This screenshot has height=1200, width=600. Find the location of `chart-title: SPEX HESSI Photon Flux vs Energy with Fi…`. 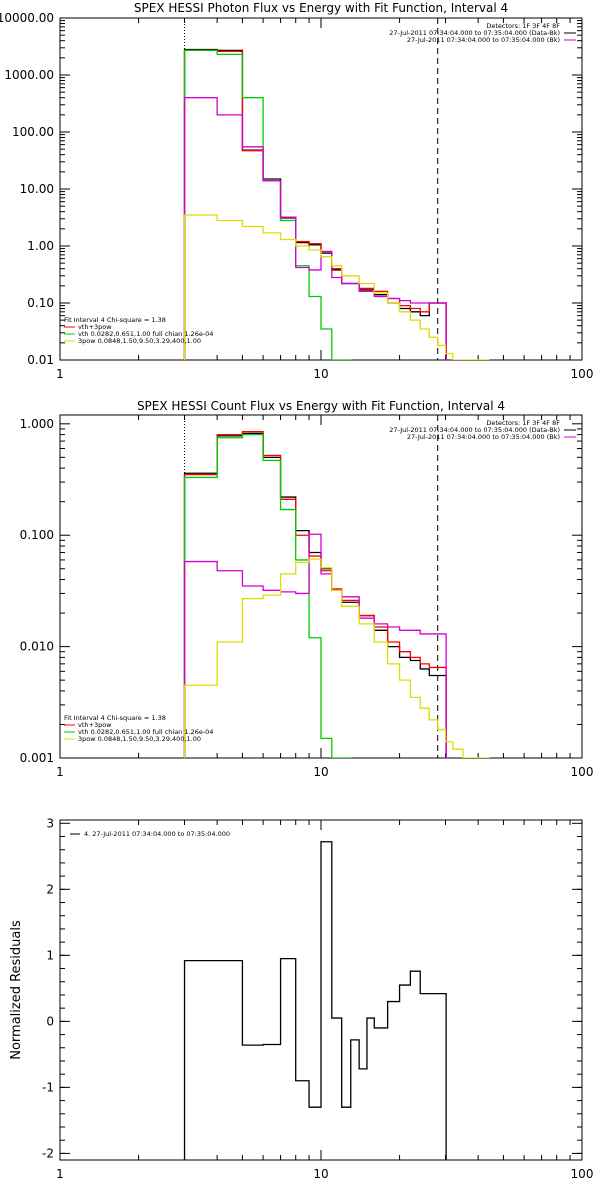

chart-title: SPEX HESSI Photon Flux vs Energy with Fi… is located at coordinates (321, 8).